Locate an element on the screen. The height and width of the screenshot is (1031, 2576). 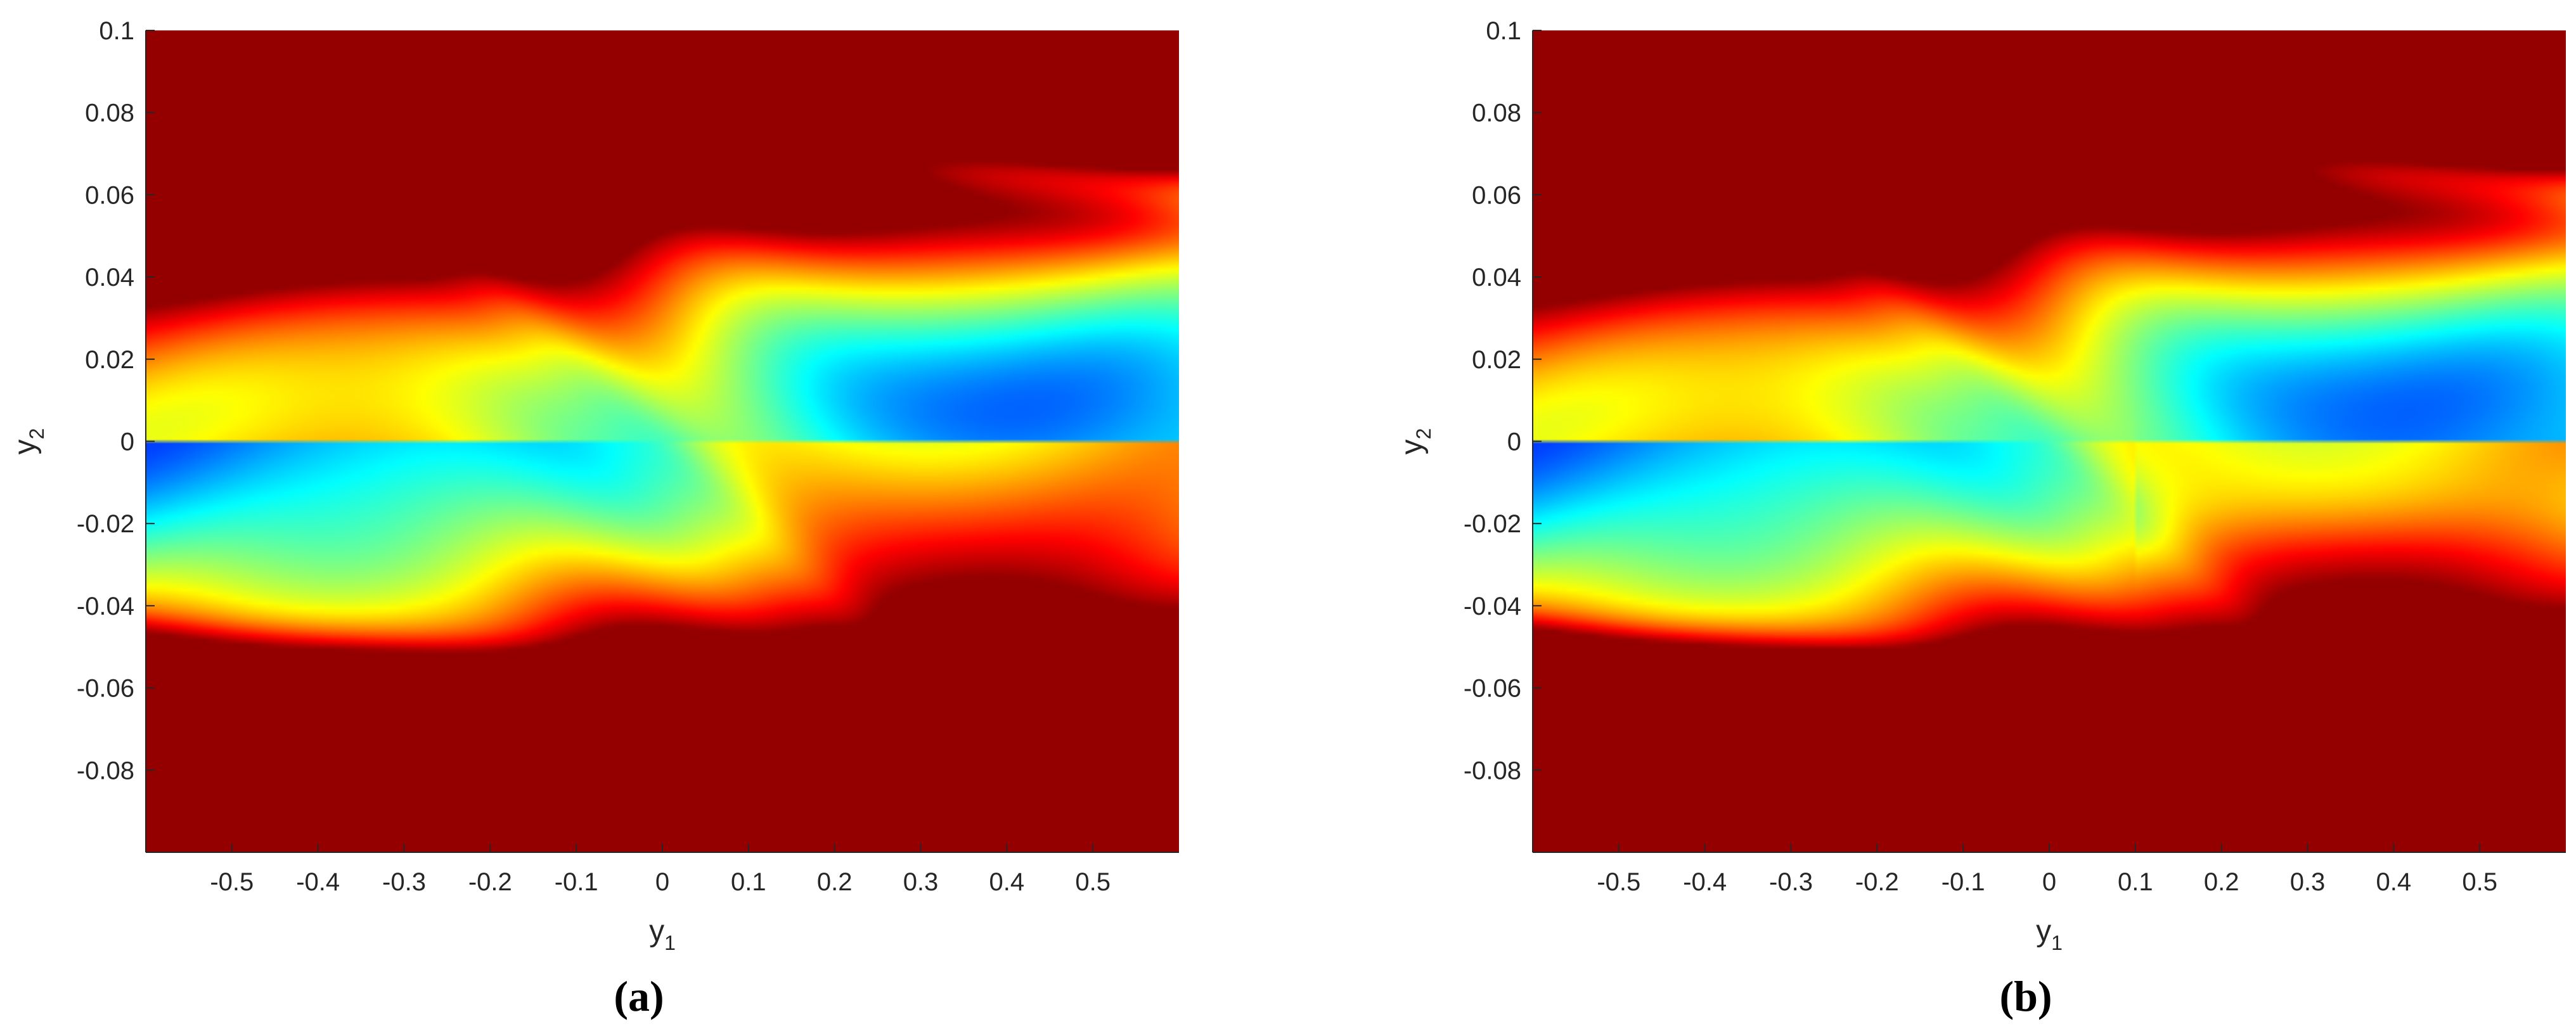
panel-caption: (b) is located at coordinates (2026, 996).